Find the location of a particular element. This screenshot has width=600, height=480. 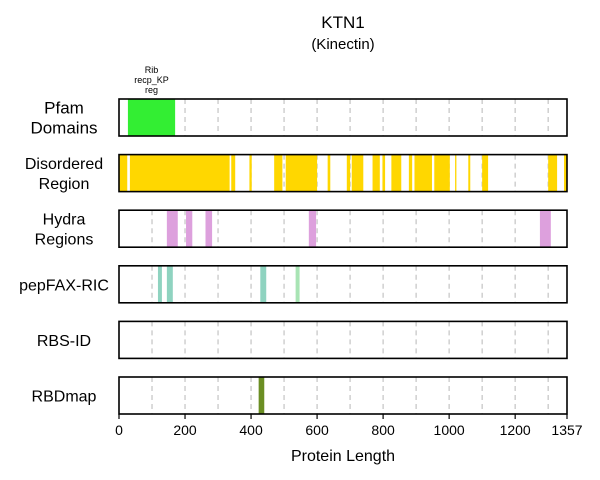

domain-label-line: recp_KP is located at coordinates (151, 80).